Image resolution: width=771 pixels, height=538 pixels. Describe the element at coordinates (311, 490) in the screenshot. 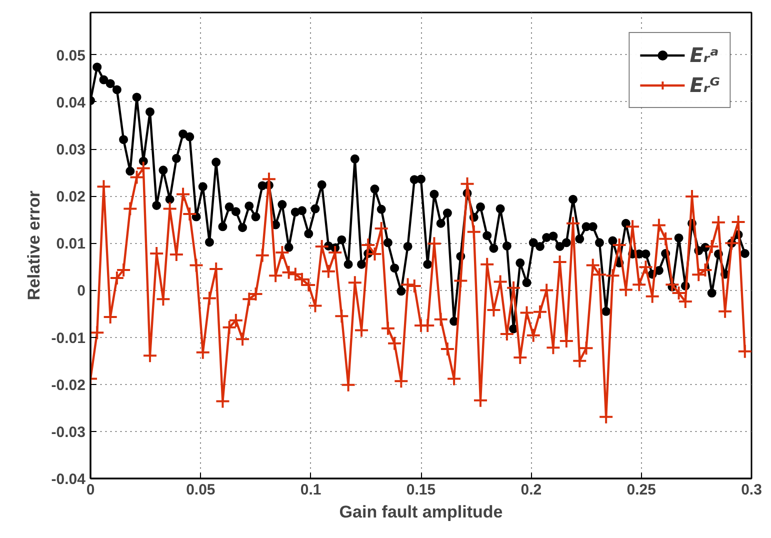

I see `x-tick-label: 0.1` at that location.